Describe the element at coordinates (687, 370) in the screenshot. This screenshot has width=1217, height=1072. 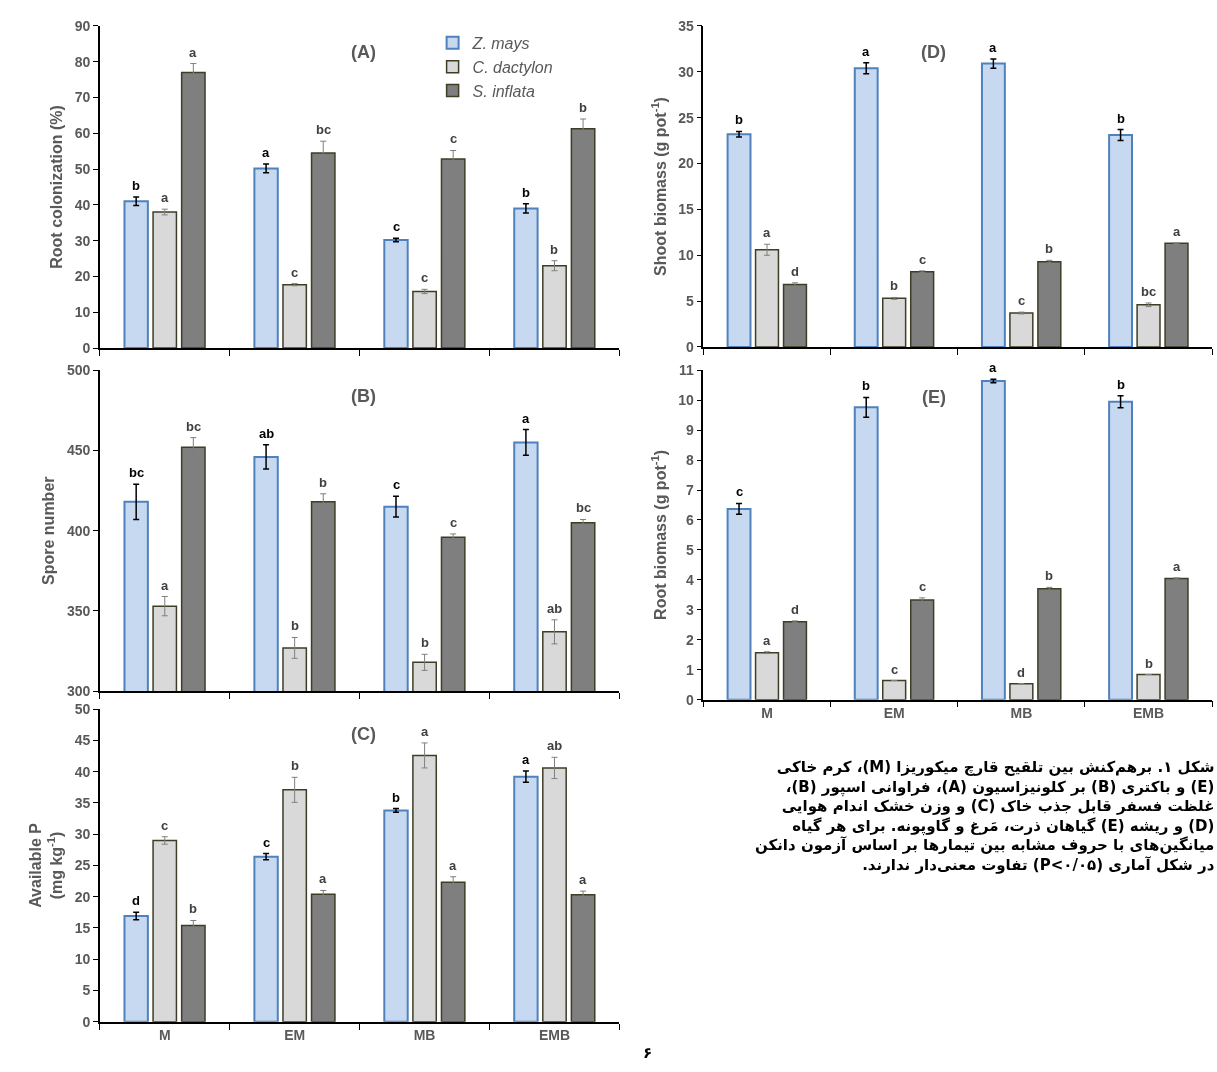
I see `y-tick-label: 11` at that location.